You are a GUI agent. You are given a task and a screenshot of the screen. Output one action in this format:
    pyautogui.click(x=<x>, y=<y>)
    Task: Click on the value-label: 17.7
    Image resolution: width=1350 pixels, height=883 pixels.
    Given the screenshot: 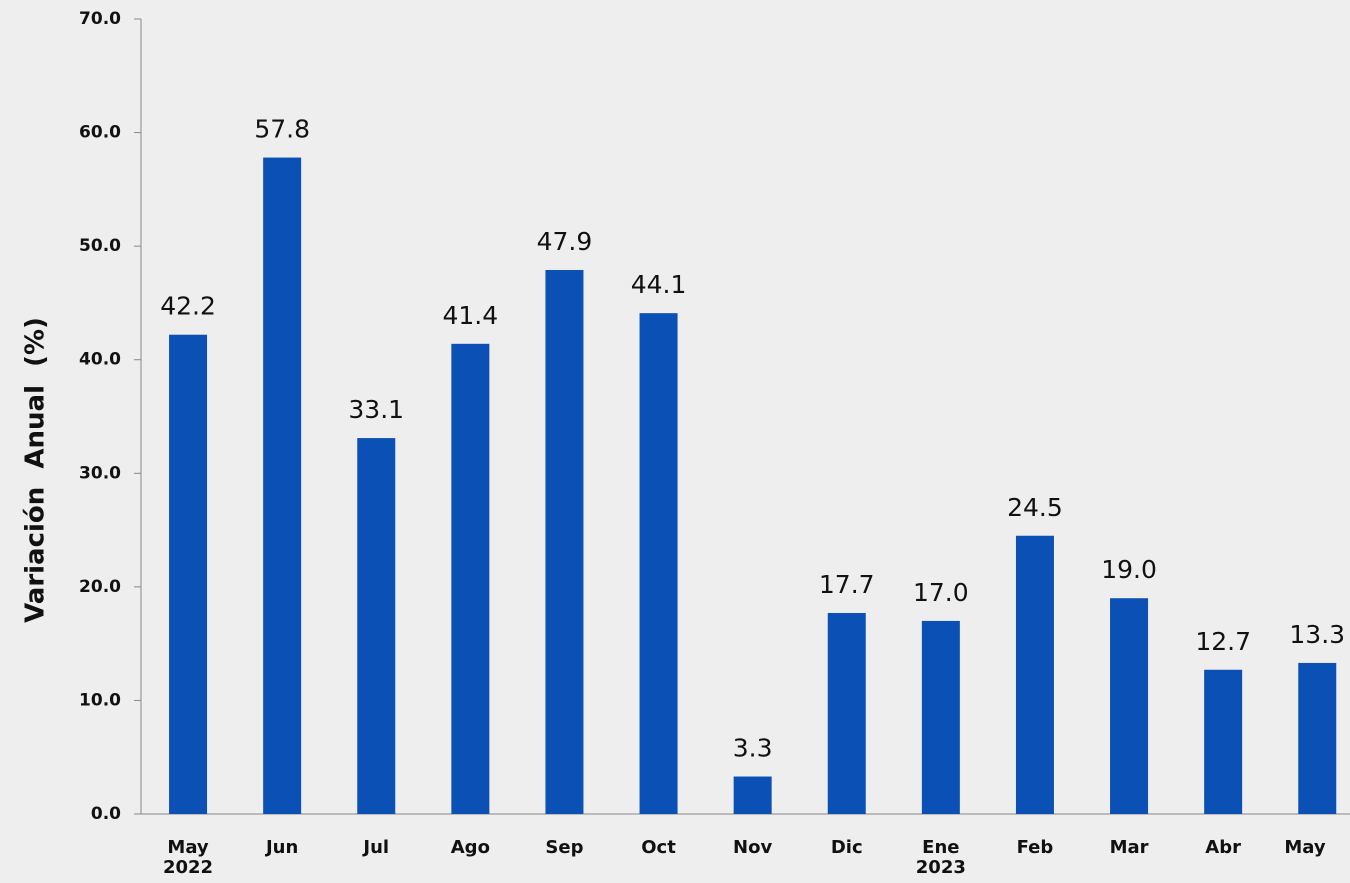 What is the action you would take?
    pyautogui.click(x=847, y=584)
    